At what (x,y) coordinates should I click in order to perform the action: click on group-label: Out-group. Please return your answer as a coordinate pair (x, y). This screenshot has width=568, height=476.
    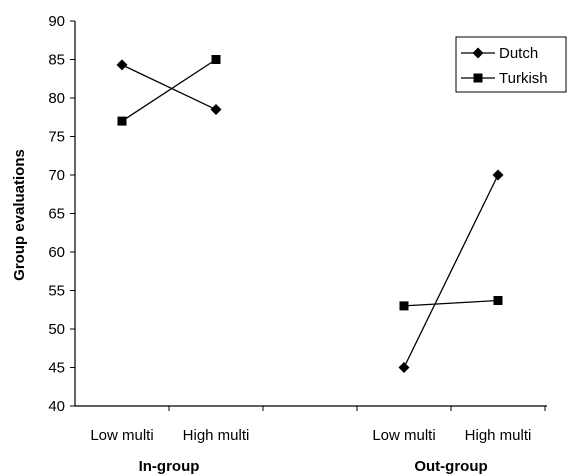
    Looking at the image, I should click on (450, 466).